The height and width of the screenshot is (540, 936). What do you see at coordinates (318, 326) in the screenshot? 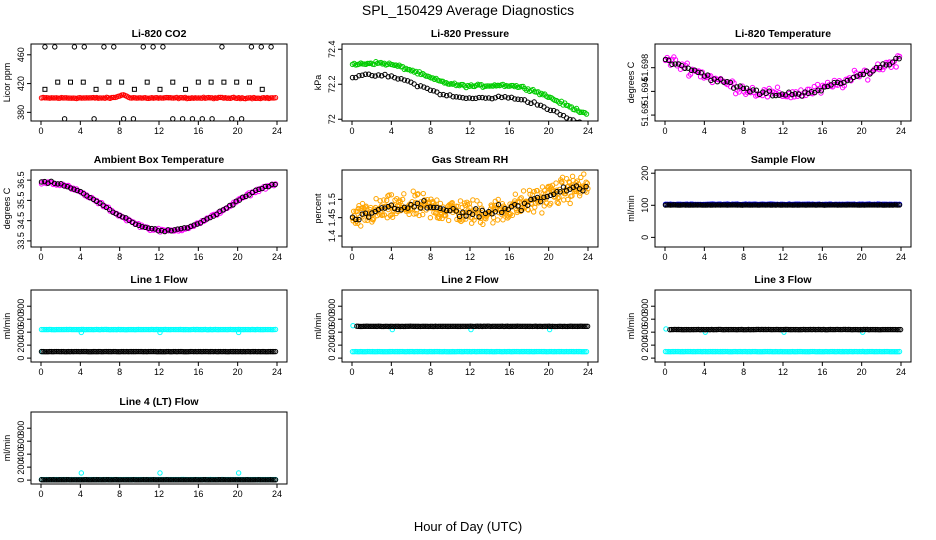
I see `y-axis-label-line2: ml/min` at bounding box center [318, 326].